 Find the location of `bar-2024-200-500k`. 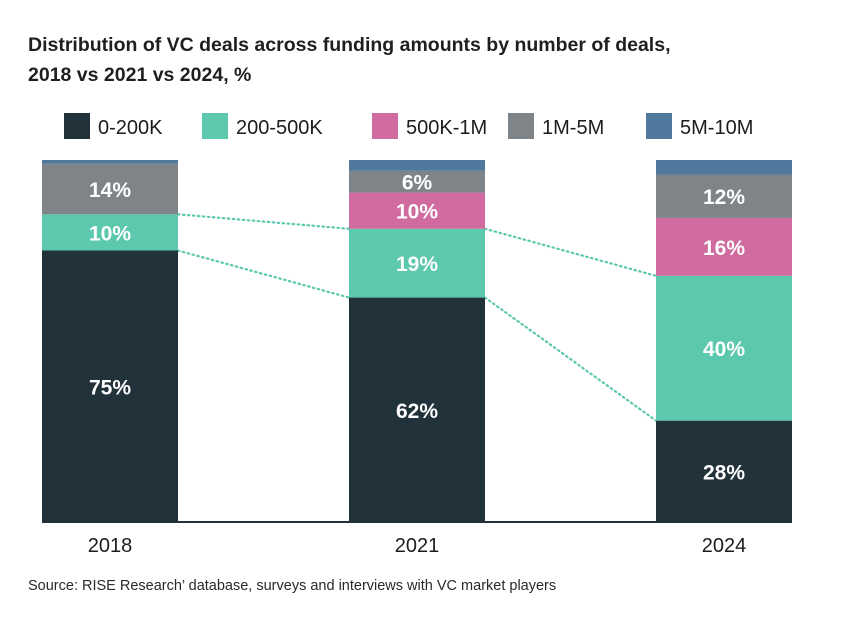

bar-2024-200-500k is located at coordinates (724, 348).